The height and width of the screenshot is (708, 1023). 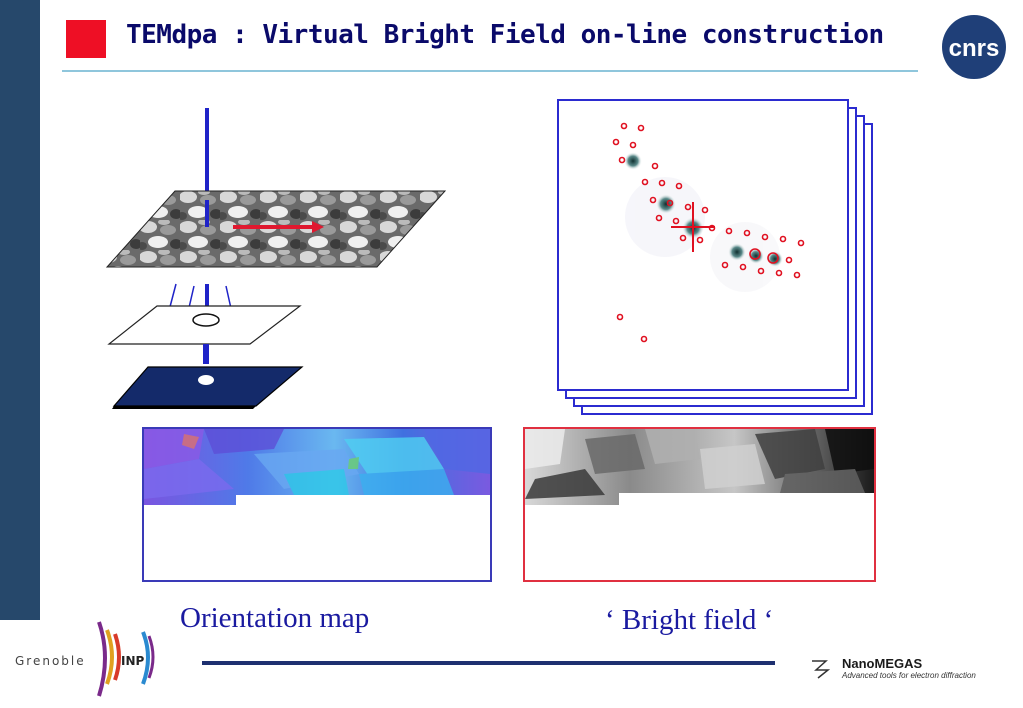 What do you see at coordinates (276, 258) in the screenshot?
I see `tem-schematic` at bounding box center [276, 258].